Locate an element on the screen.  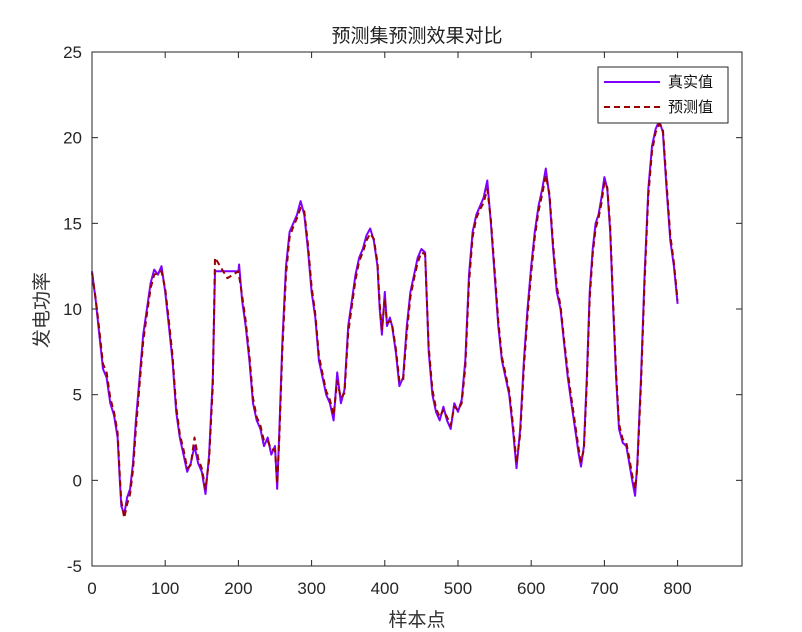
x-axis-label: 样本点 is located at coordinates (416, 620).